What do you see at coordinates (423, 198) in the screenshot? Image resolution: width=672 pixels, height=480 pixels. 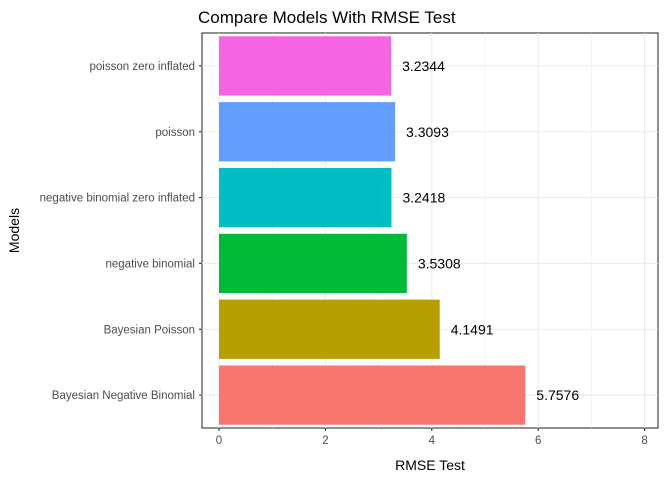 I see `bar-value-label: 3.2418` at bounding box center [423, 198].